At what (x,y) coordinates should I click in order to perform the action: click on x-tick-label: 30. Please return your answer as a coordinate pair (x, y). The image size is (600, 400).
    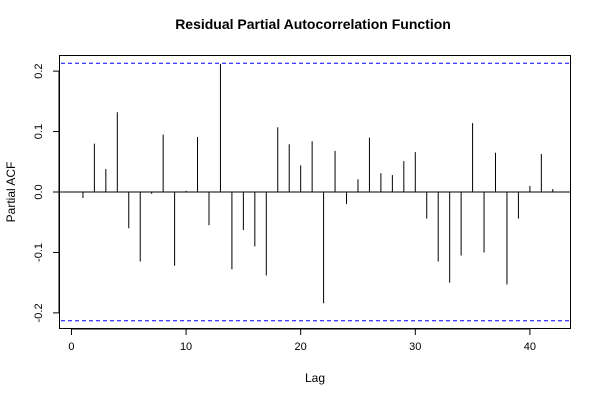
    Looking at the image, I should click on (415, 347).